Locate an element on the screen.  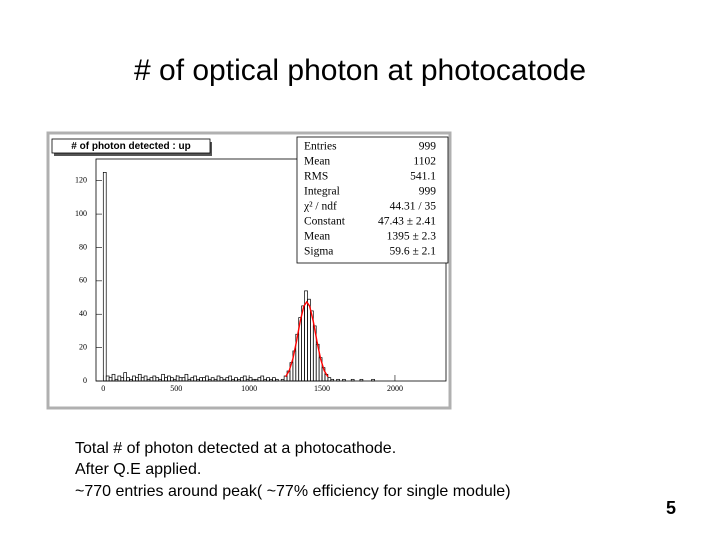
y-tick-label: 80 is located at coordinates (83, 246).